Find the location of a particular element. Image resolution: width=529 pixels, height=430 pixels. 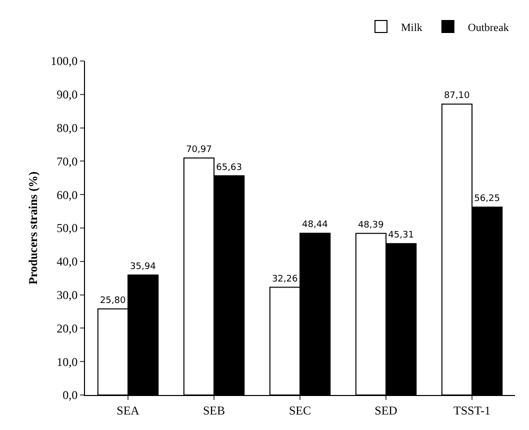

x-tick-label: SEC is located at coordinates (300, 410).